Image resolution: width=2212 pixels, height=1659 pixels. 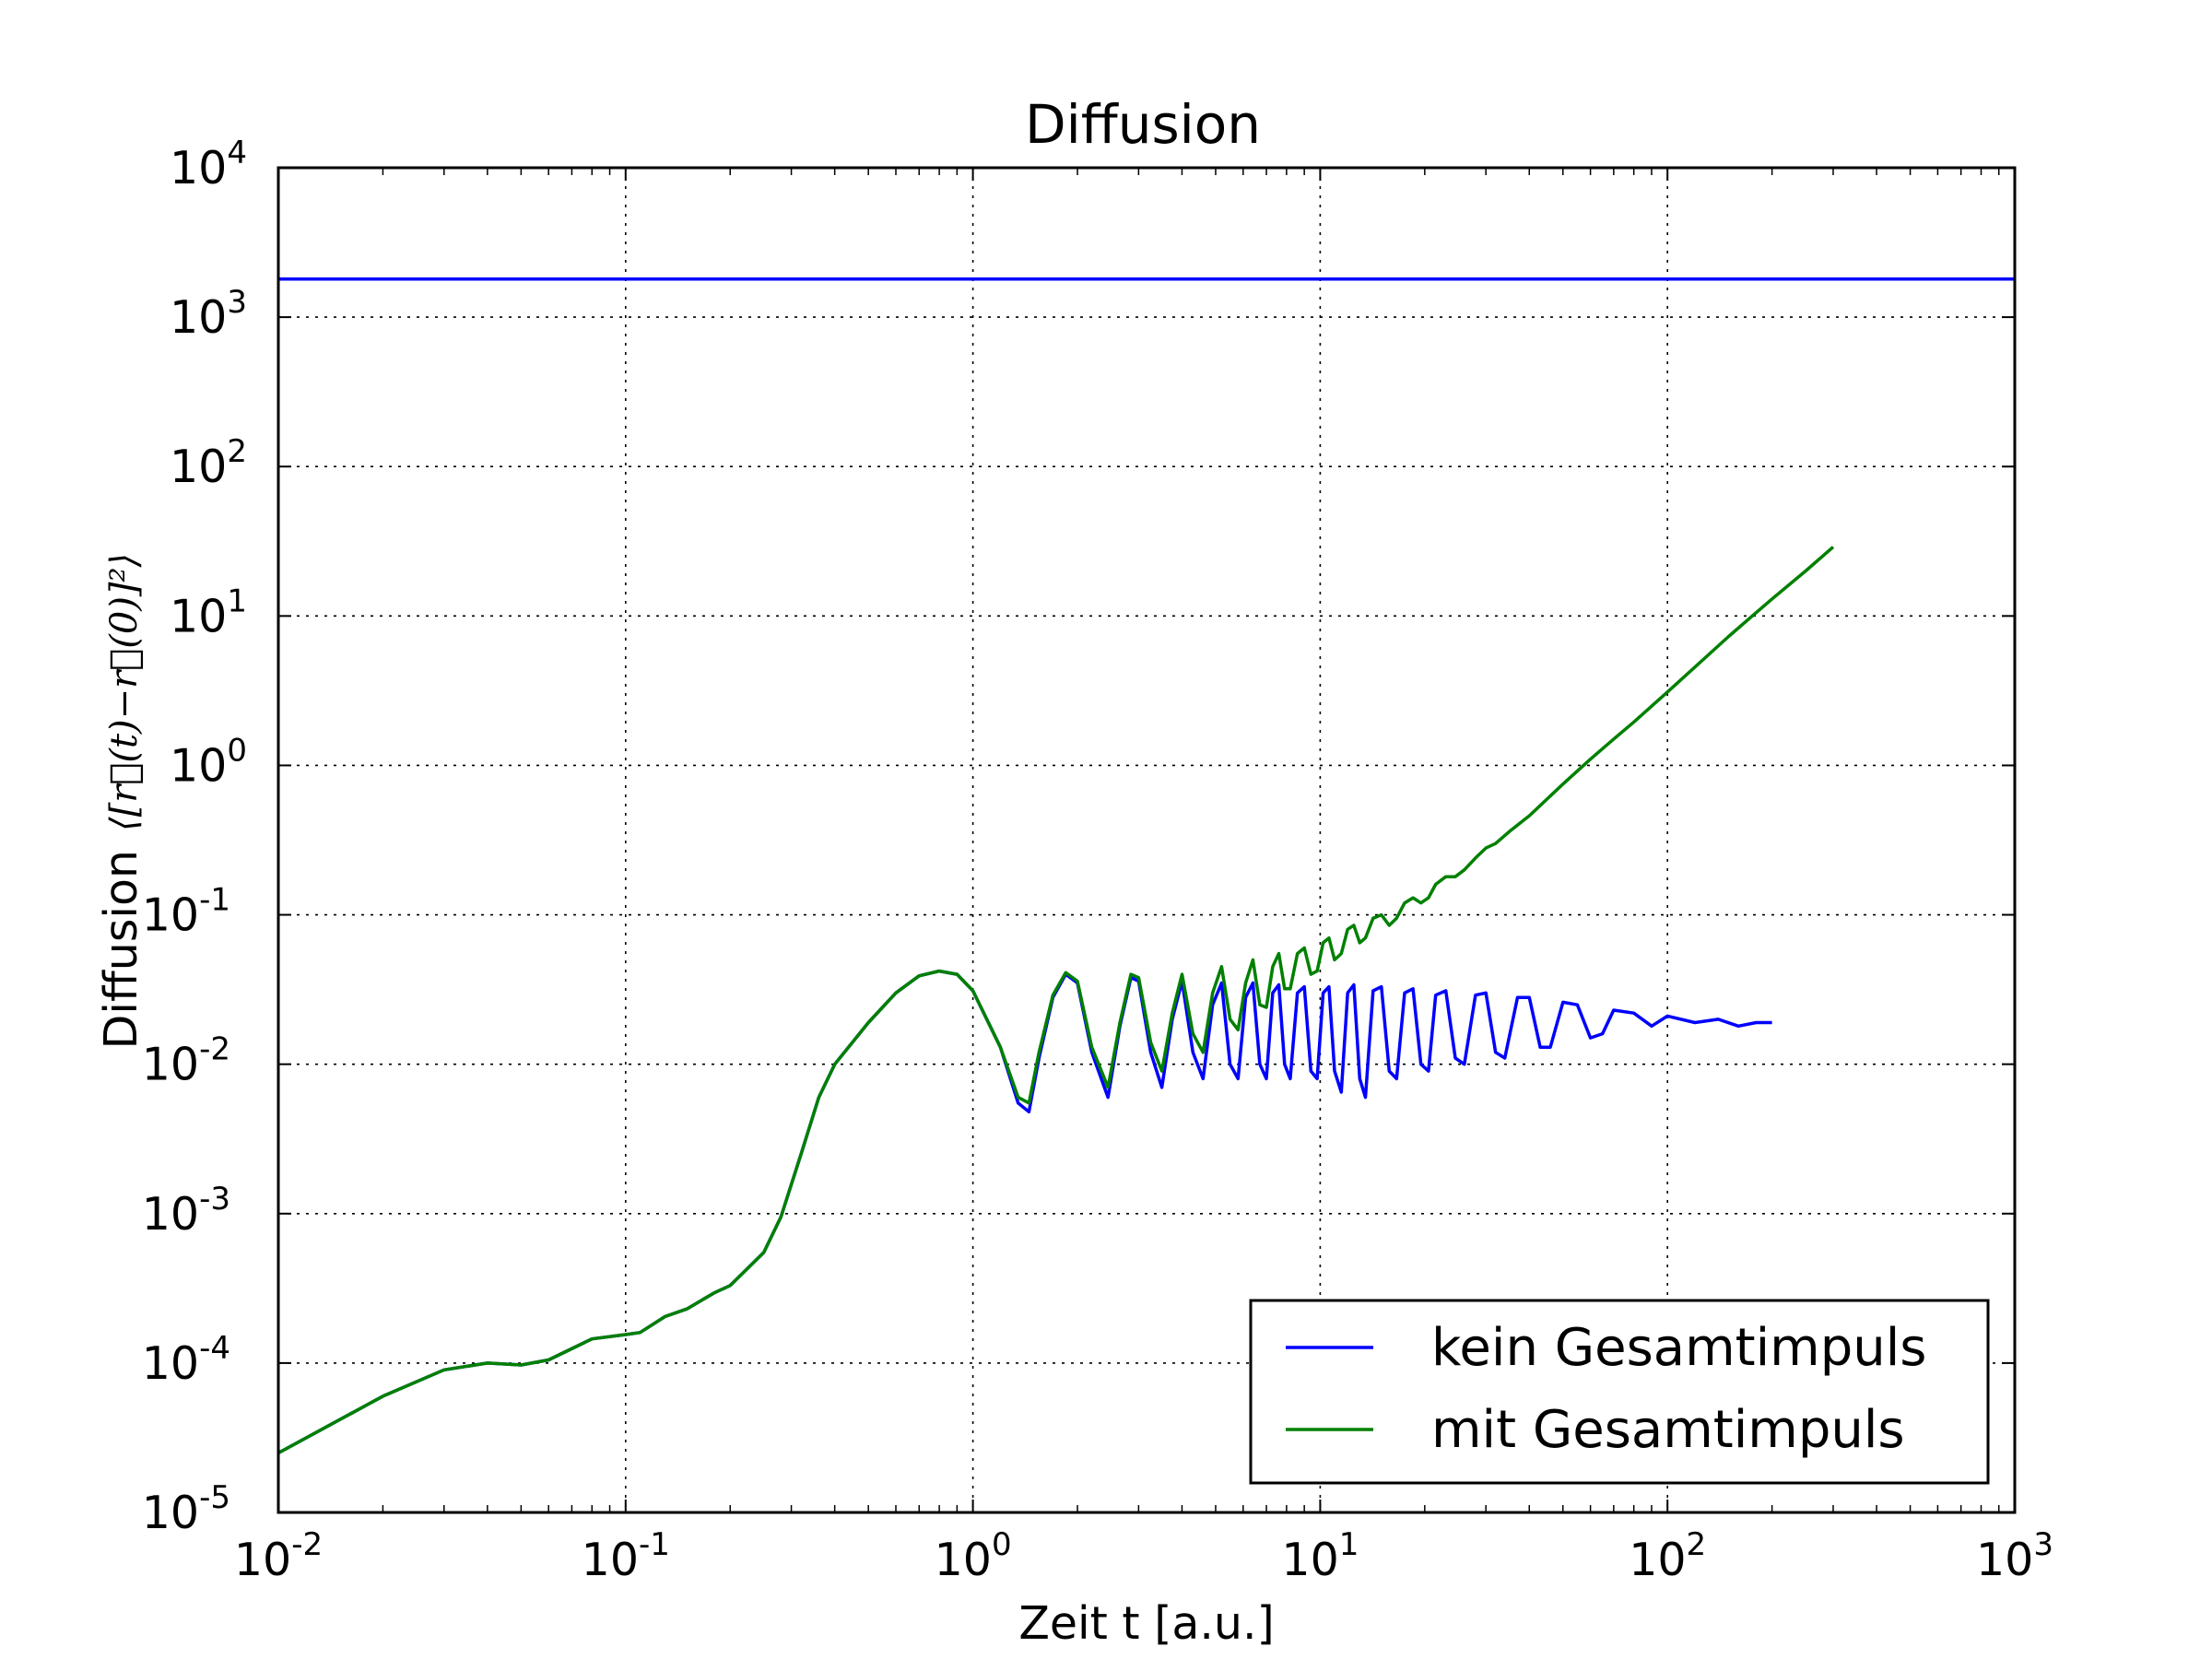 I want to click on y-tick-label: 10⁻¹, so click(x=186, y=912).